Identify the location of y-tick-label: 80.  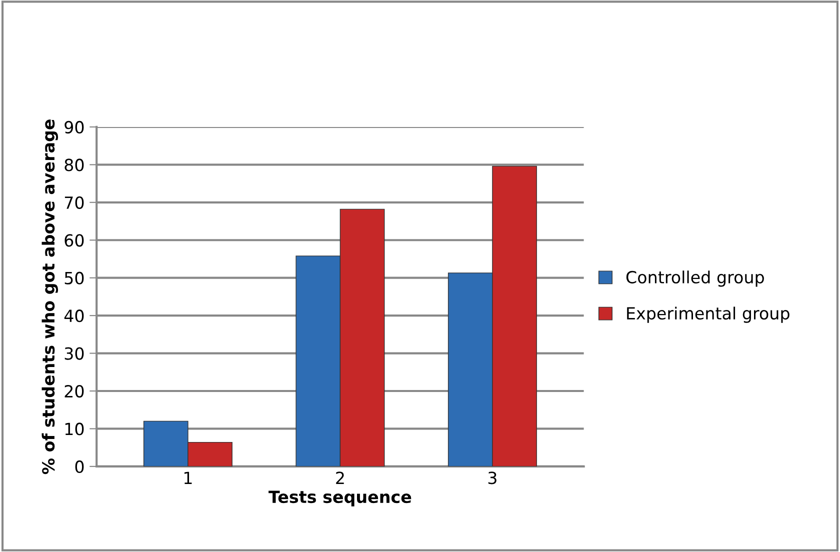
(74, 165).